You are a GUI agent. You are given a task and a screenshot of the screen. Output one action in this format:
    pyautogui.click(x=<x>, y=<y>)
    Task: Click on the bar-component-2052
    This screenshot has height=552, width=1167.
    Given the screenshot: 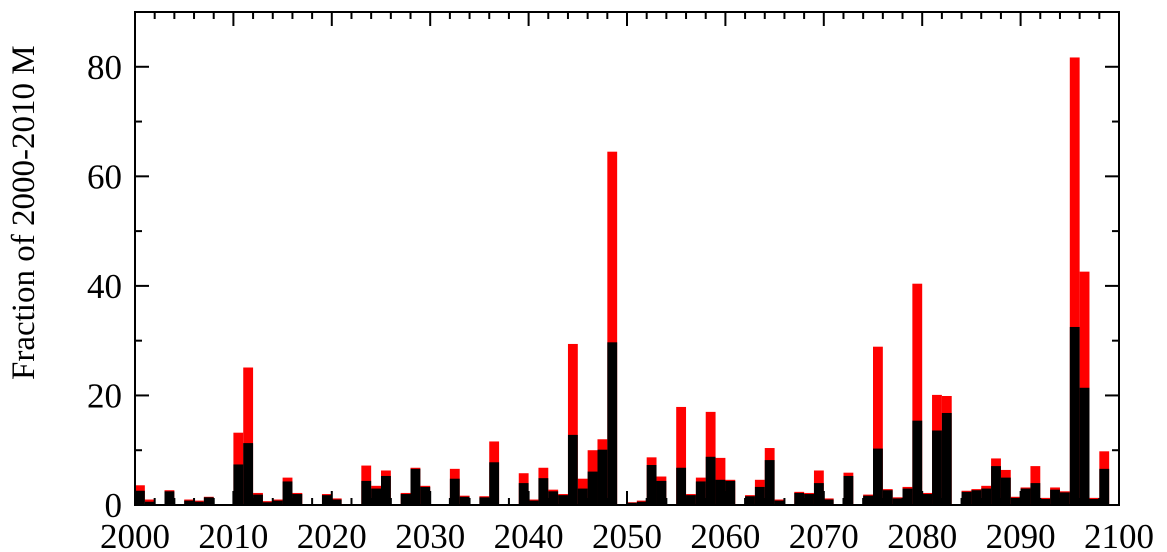 What is the action you would take?
    pyautogui.click(x=651, y=485)
    